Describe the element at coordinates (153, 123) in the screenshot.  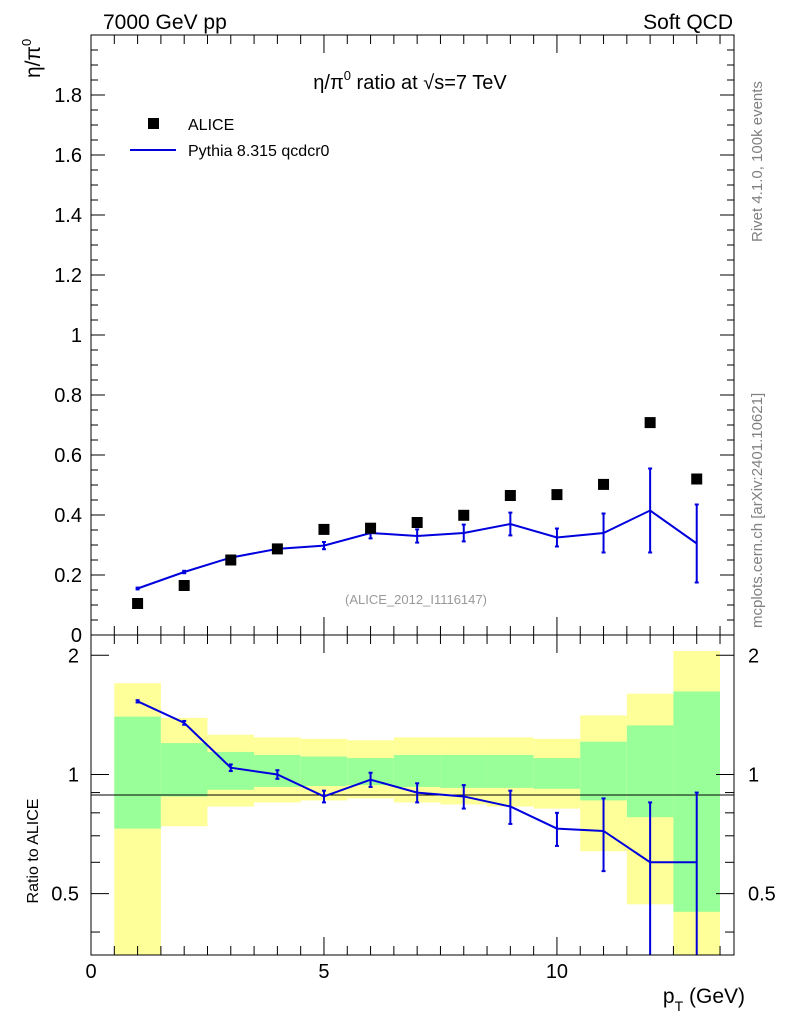
I see `legend-marker-alice` at that location.